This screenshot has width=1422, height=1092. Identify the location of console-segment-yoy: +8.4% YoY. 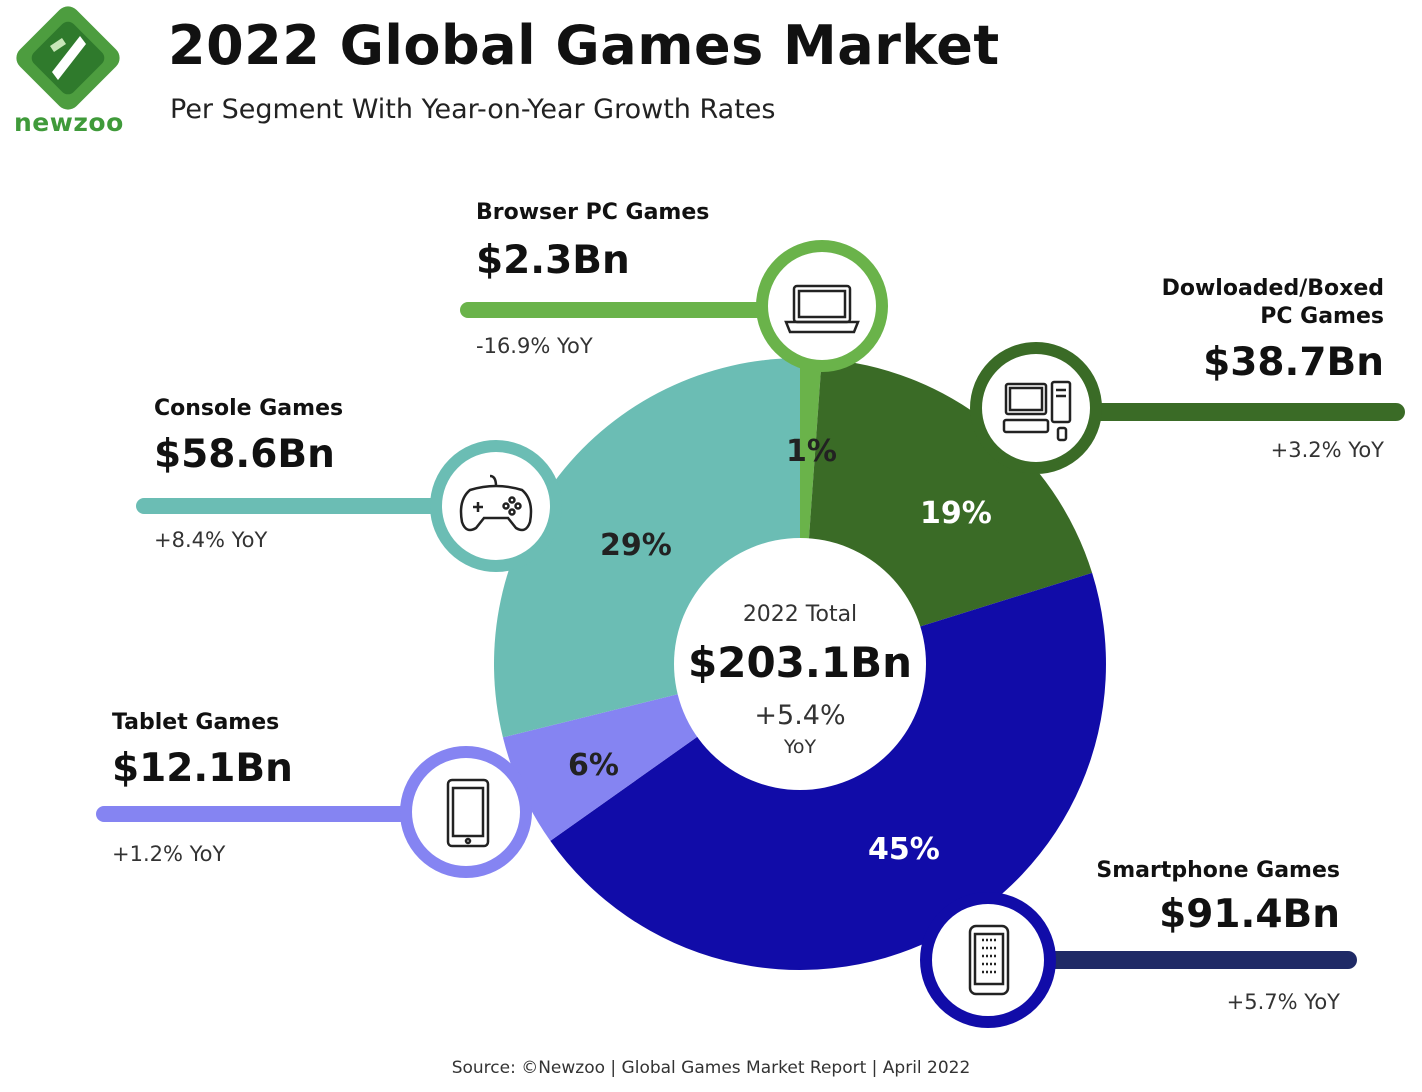
(211, 540).